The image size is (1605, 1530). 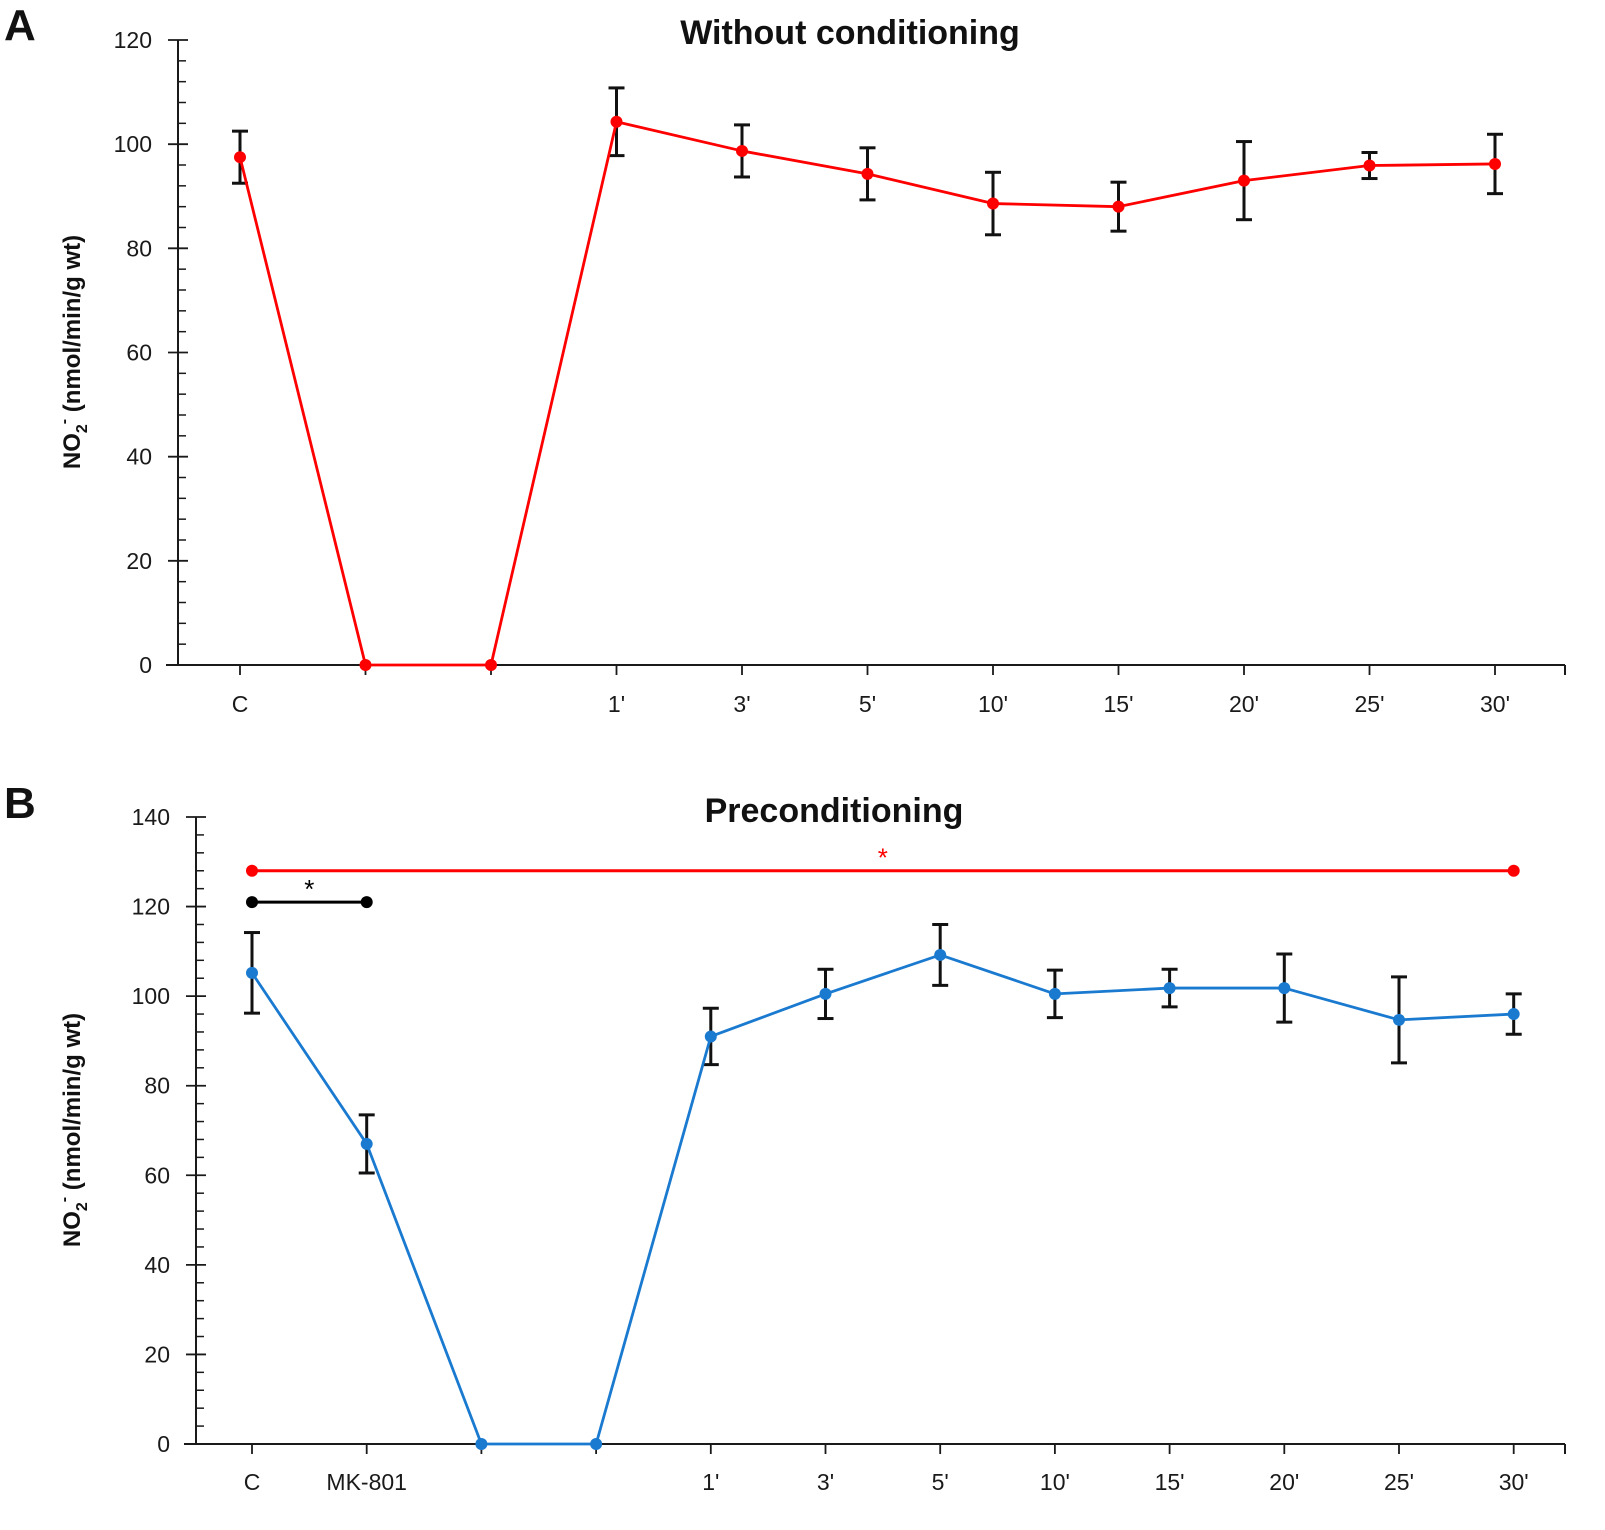 I want to click on x-ticks-a: C 1' 3' 5' 10' 15' 20' 25' 30', so click(x=871, y=691).